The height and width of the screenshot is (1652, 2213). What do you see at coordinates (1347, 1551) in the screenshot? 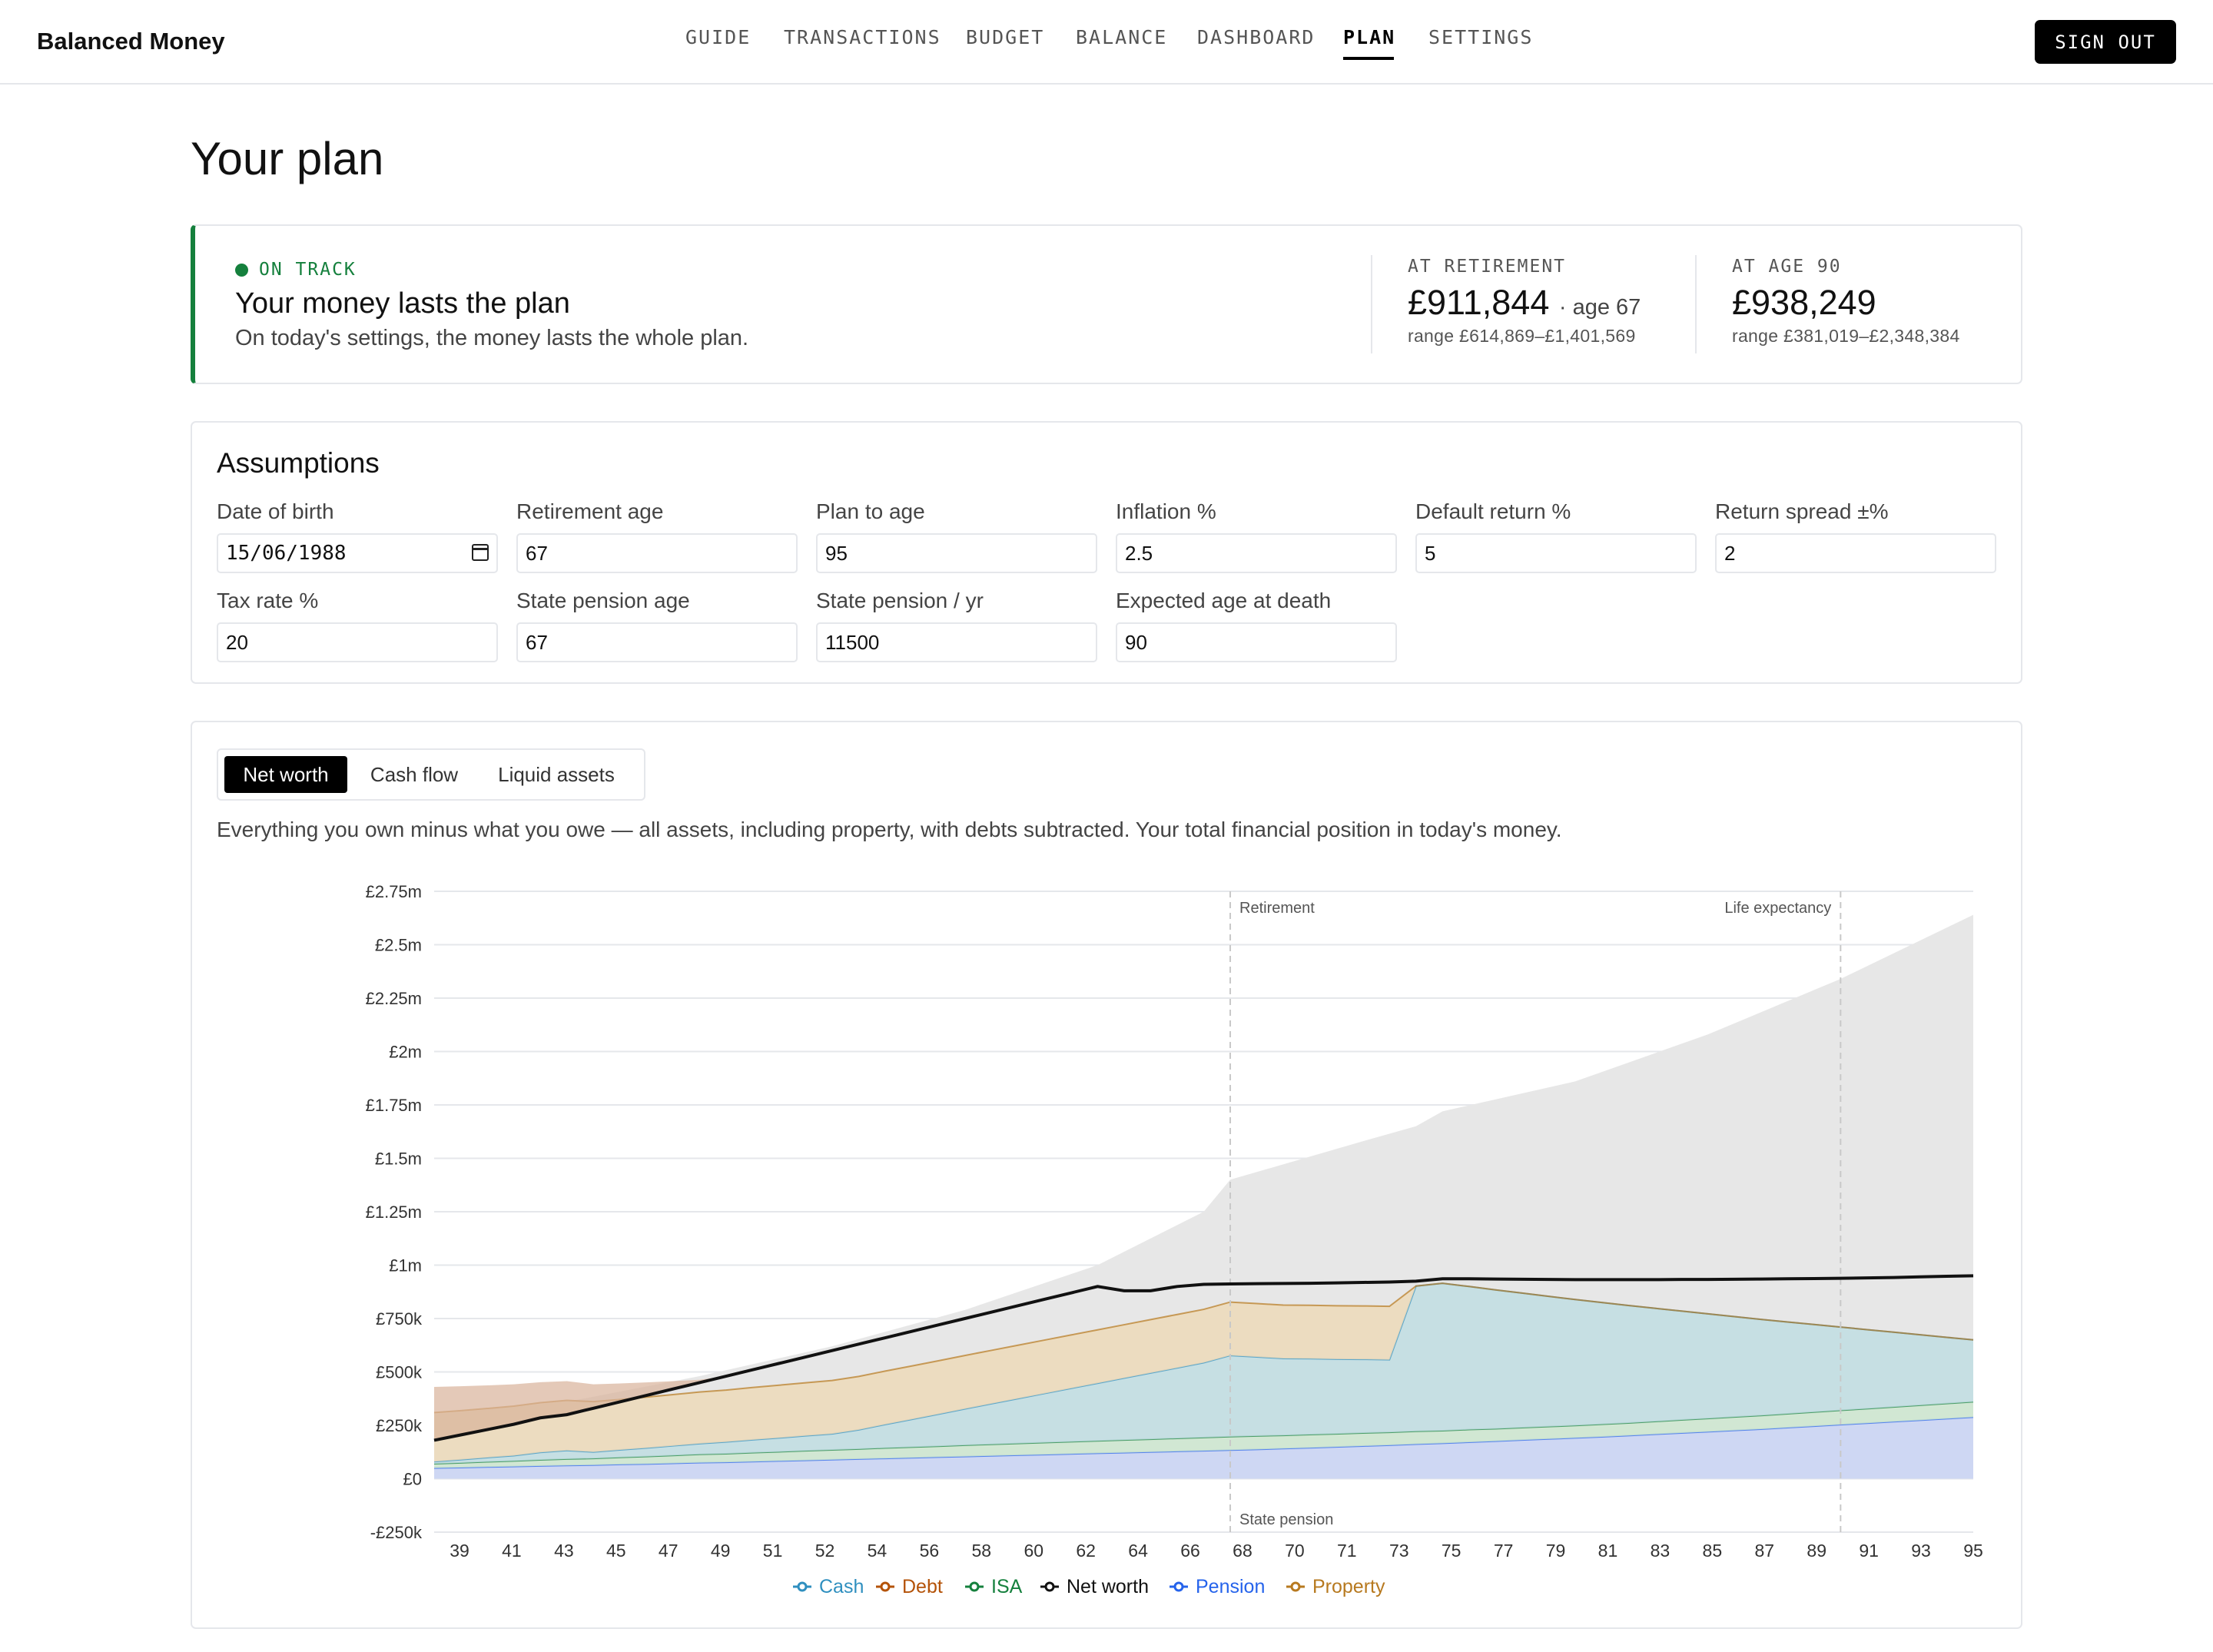
I see `x-tick-label: 71` at bounding box center [1347, 1551].